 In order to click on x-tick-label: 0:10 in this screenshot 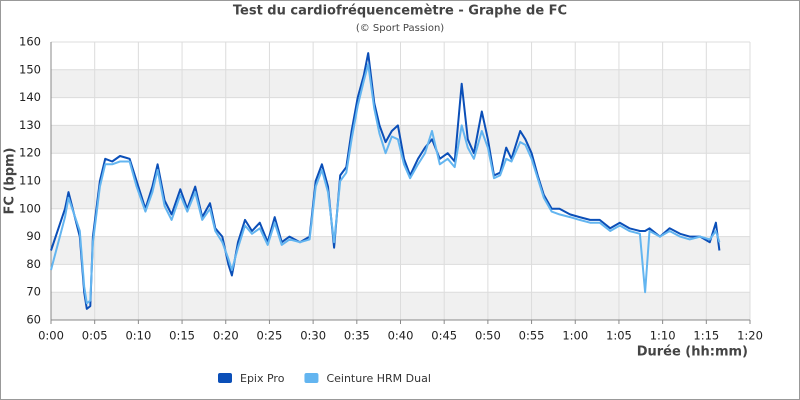, I will do `click(138, 336)`.